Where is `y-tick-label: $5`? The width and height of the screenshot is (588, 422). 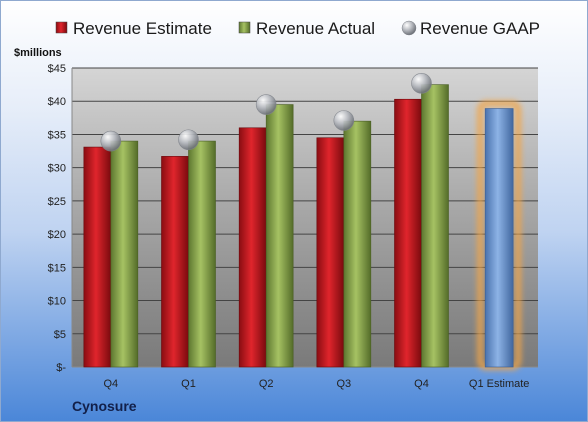 y-tick-label: $5 is located at coordinates (60, 335).